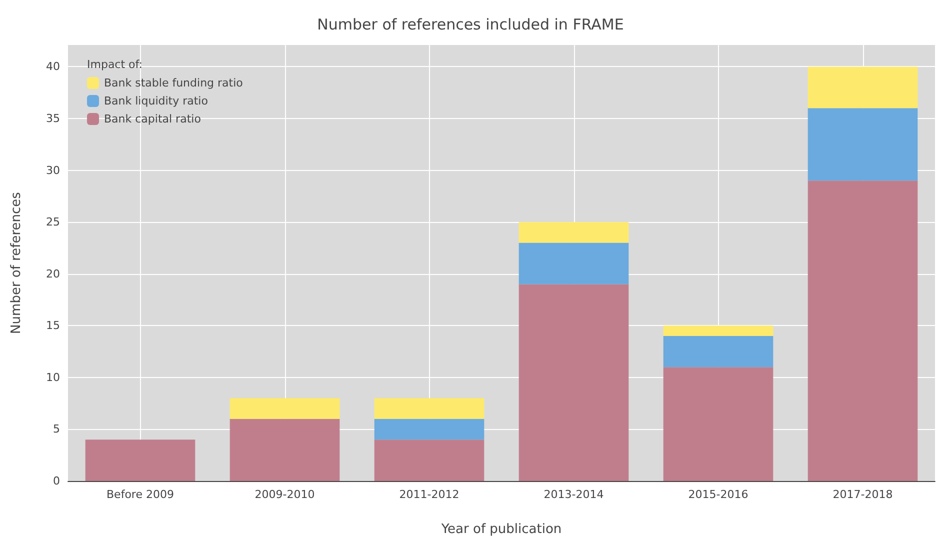 This screenshot has height=541, width=941. What do you see at coordinates (114, 64) in the screenshot?
I see `legend-title: Impact of:` at bounding box center [114, 64].